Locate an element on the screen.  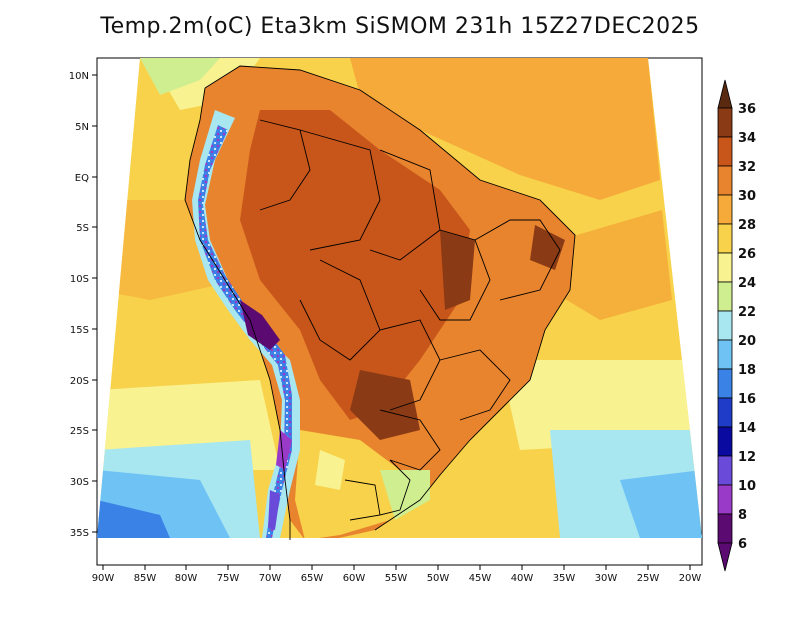
lat-tick-label: EQ is located at coordinates (82, 178).